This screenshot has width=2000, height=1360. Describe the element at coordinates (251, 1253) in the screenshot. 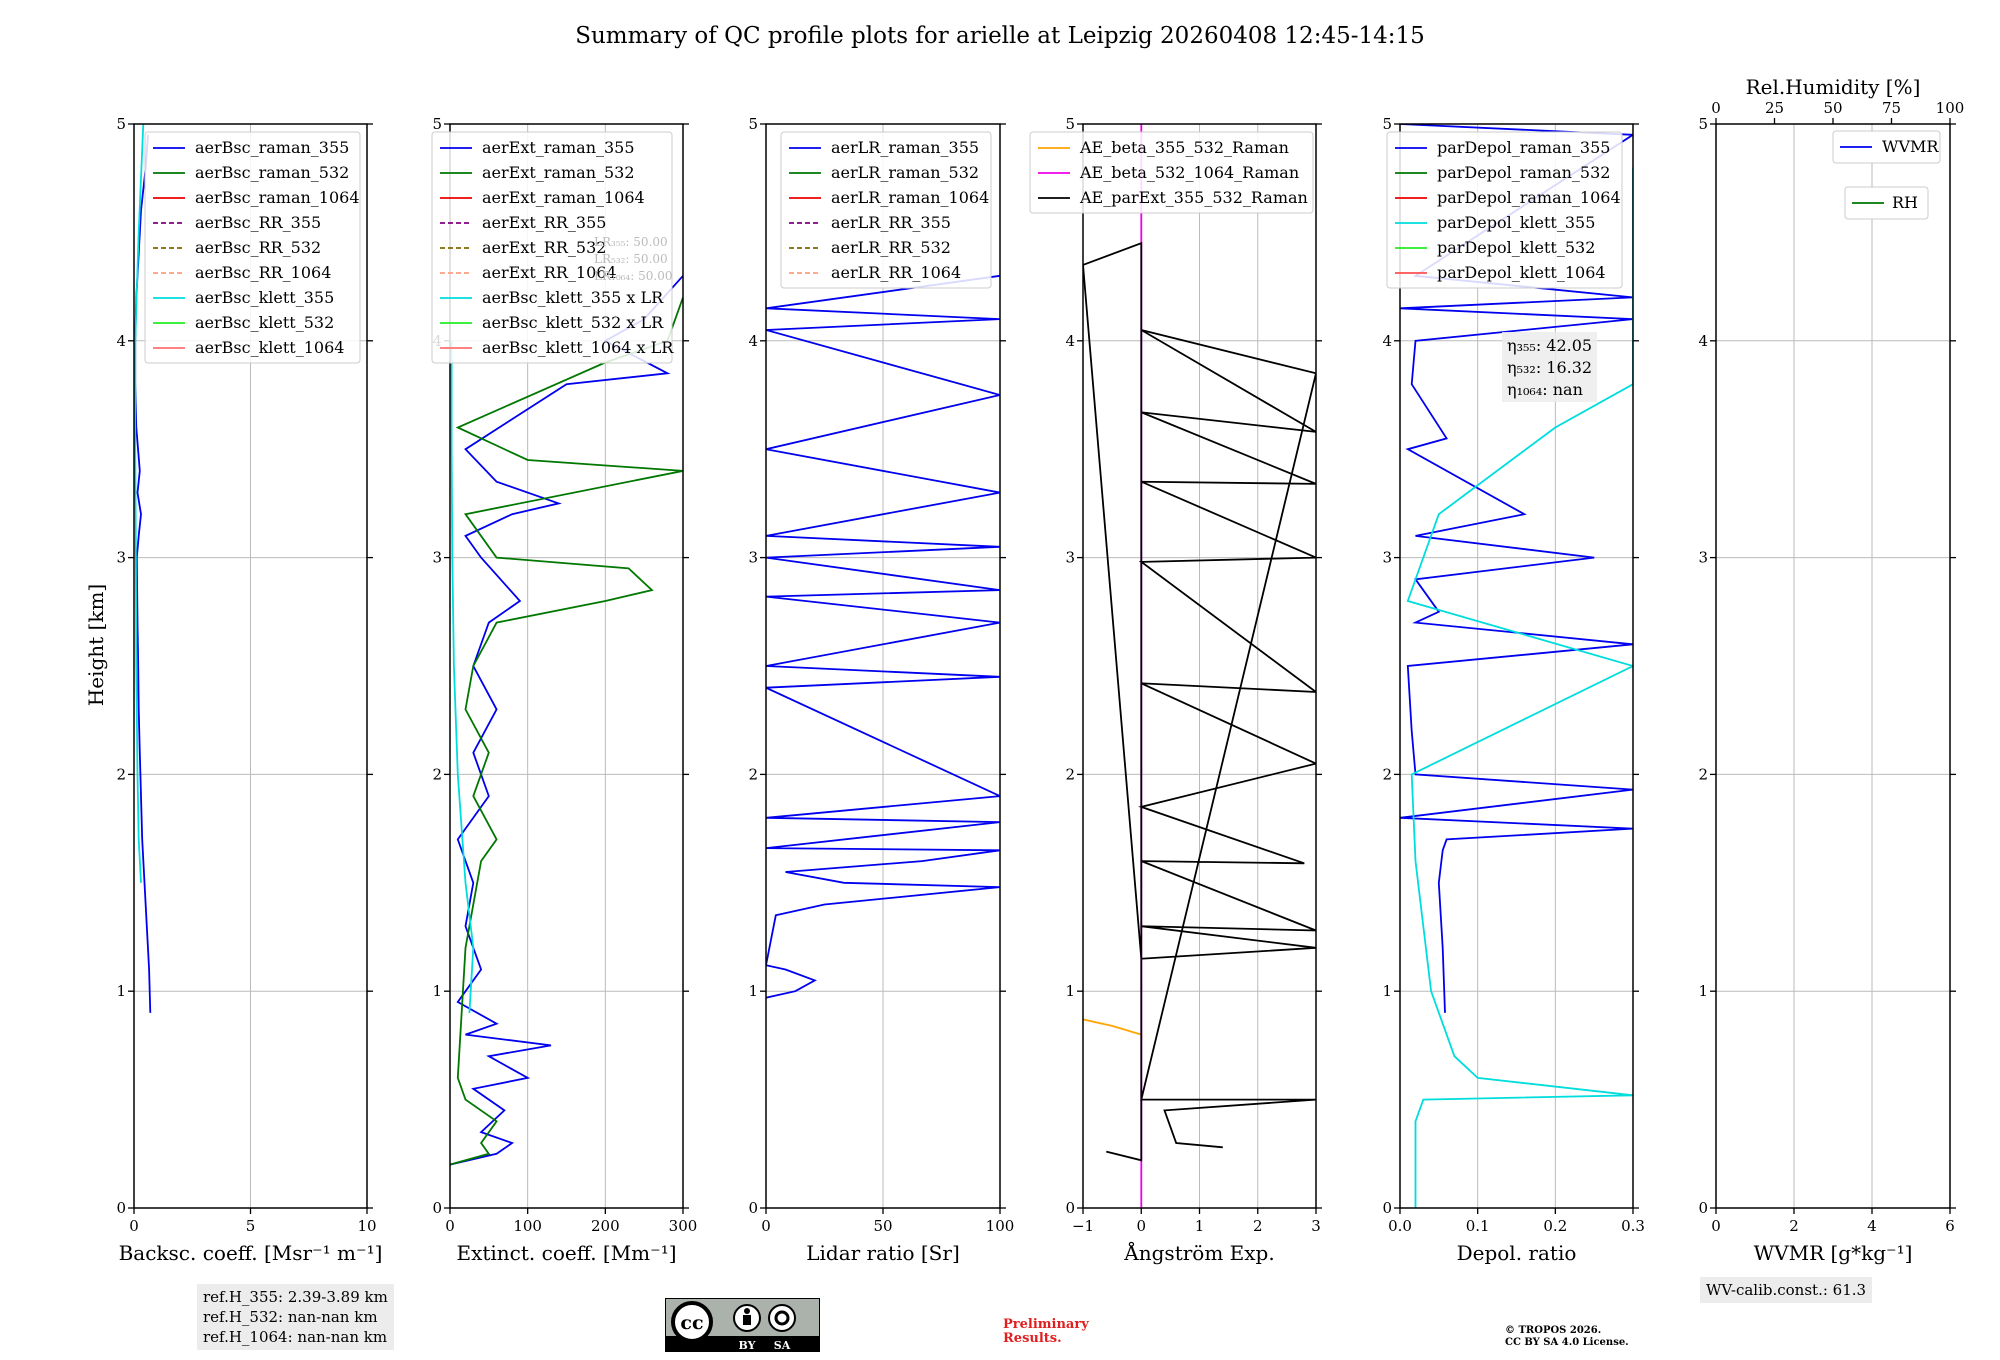

I see `xaxis-label: Backsc. coeff. [Msr⁻¹ m⁻¹]` at that location.